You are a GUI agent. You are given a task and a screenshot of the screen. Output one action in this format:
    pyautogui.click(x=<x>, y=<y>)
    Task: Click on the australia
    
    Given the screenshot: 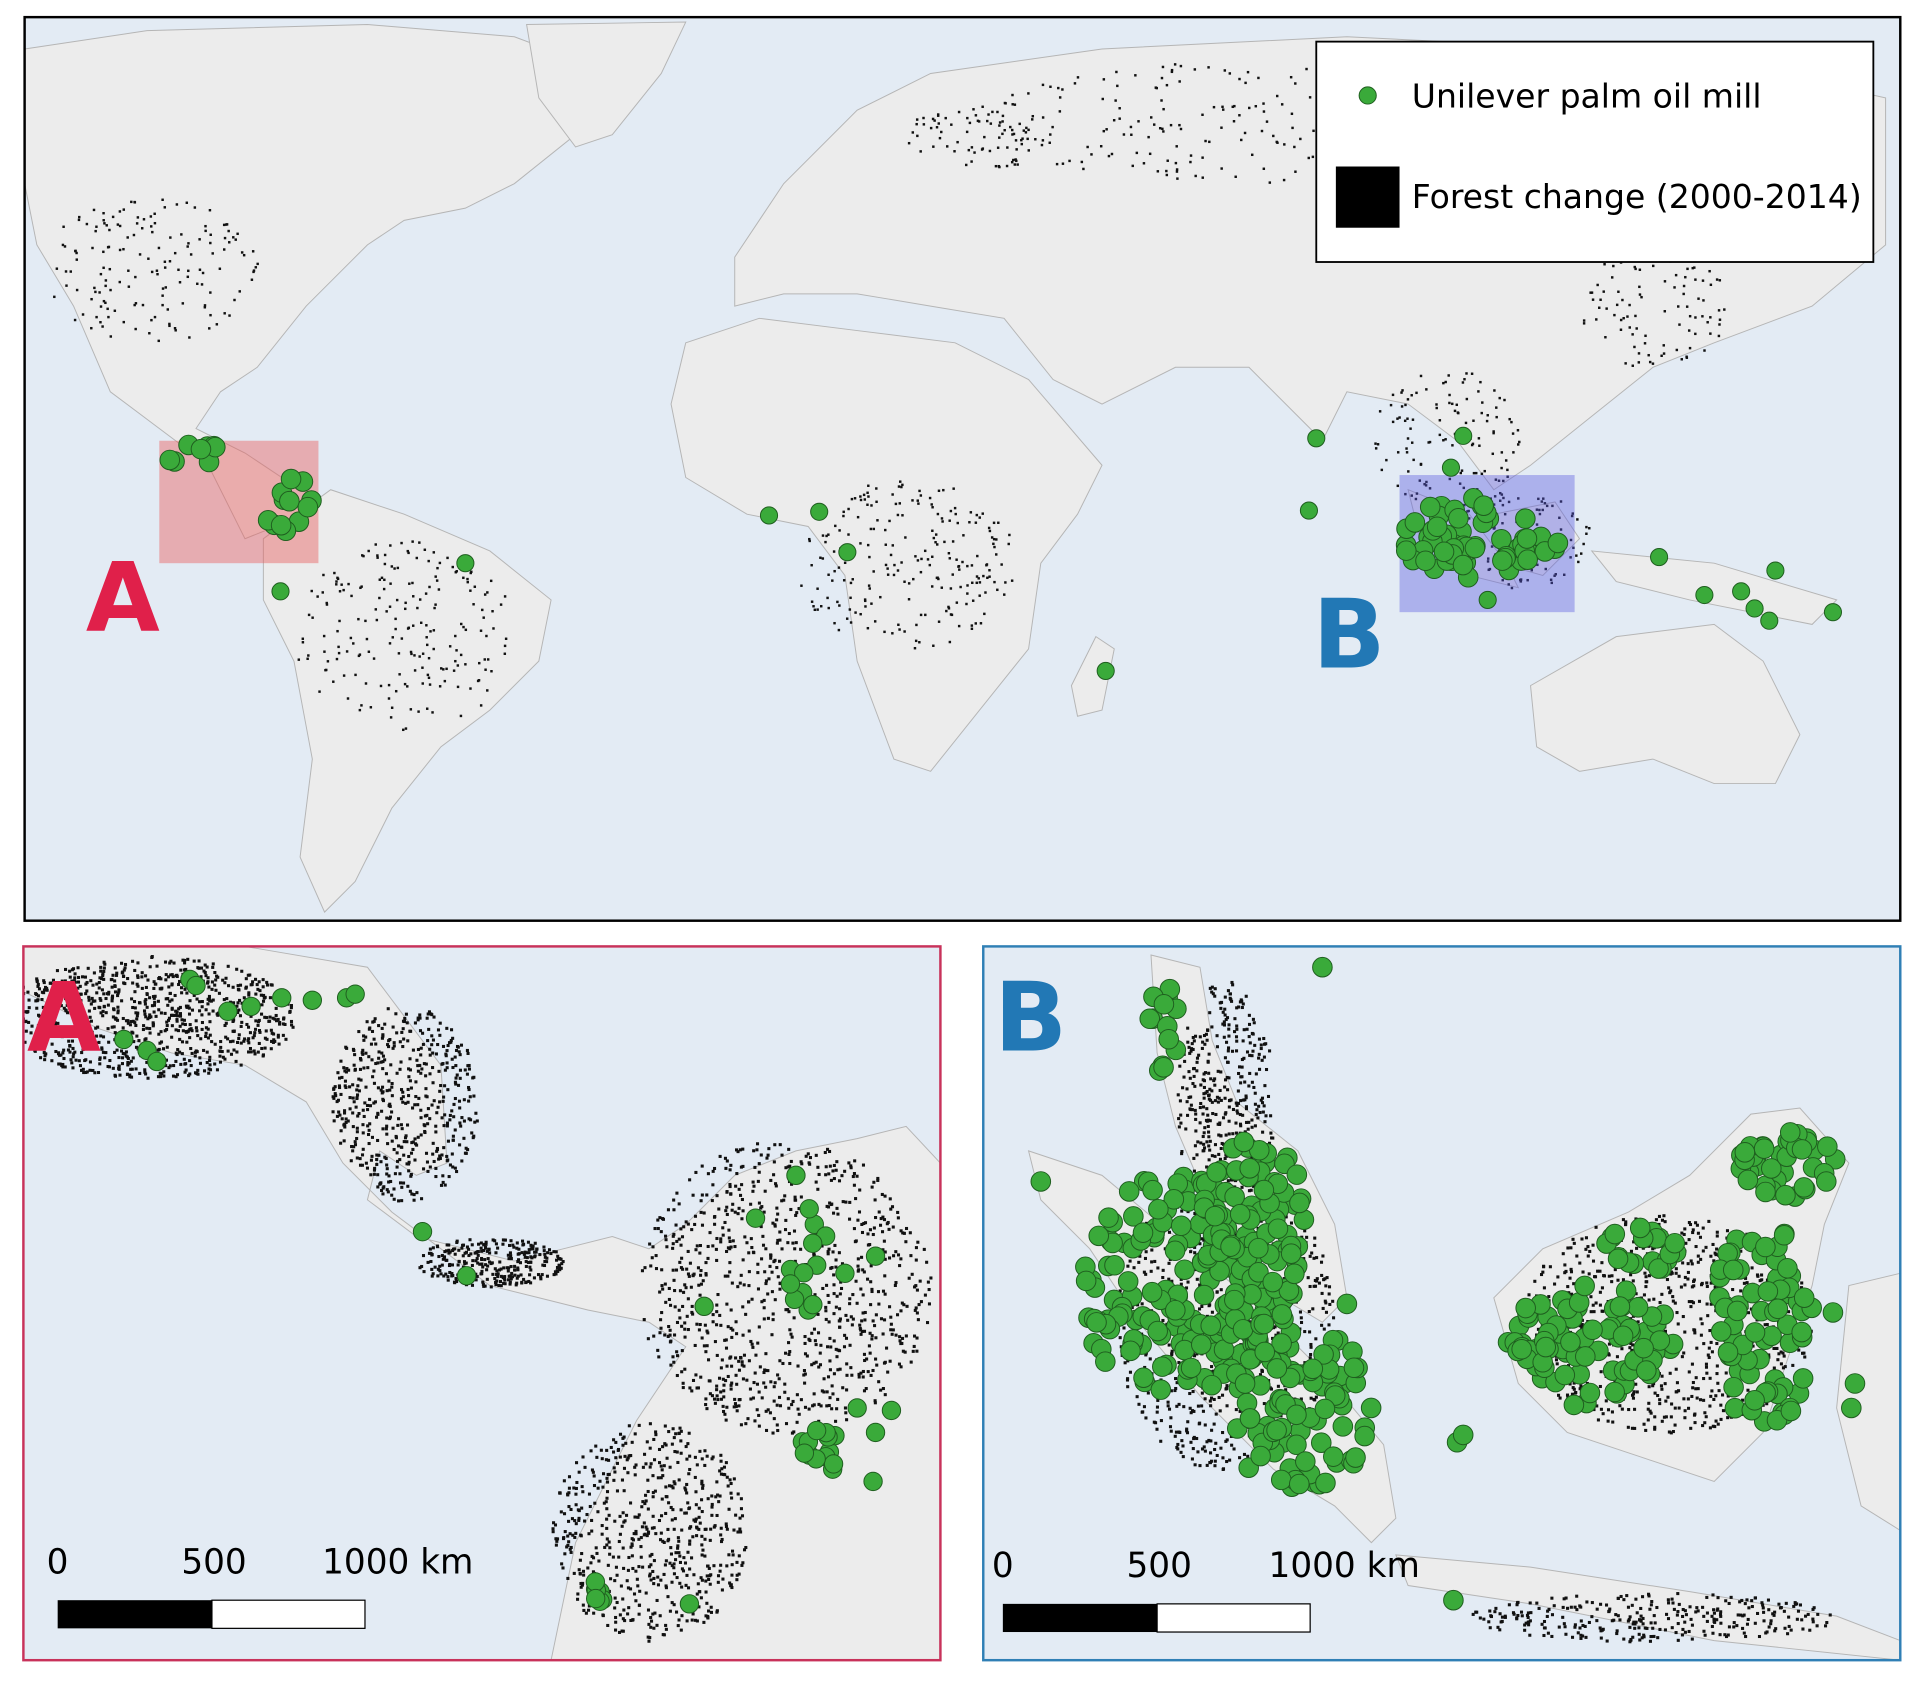 What is the action you would take?
    pyautogui.click(x=1665, y=704)
    